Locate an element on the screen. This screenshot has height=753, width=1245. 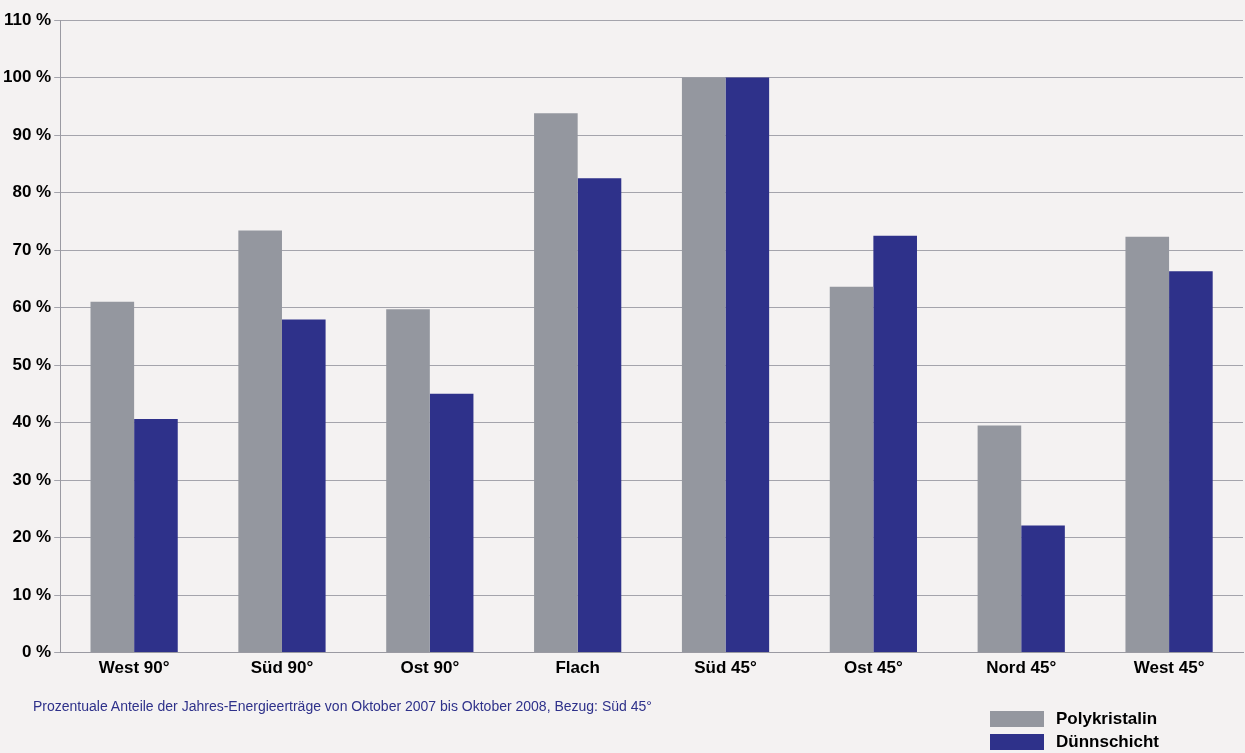
legend-label: Dünnschicht is located at coordinates (1107, 741).